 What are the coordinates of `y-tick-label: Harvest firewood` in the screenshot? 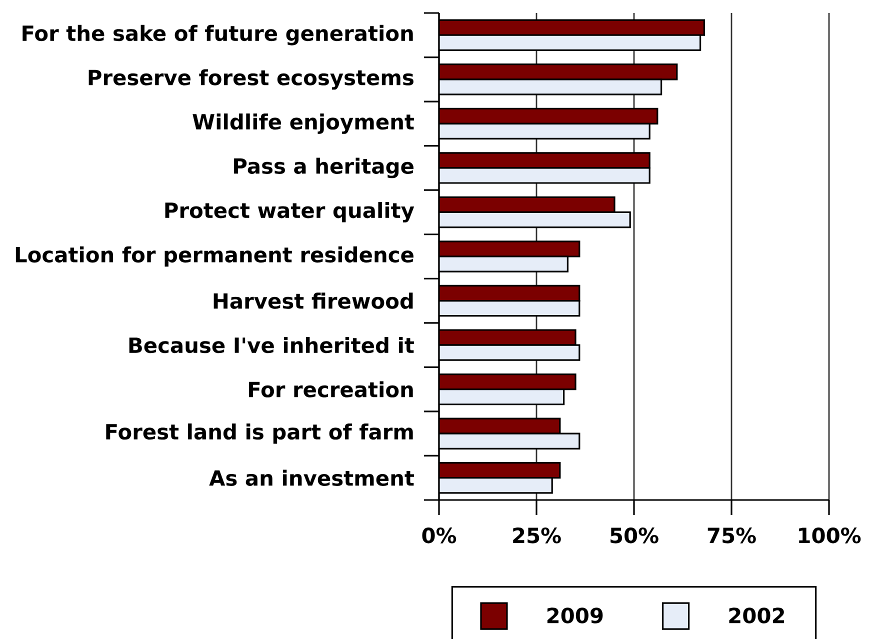 It's located at (313, 300).